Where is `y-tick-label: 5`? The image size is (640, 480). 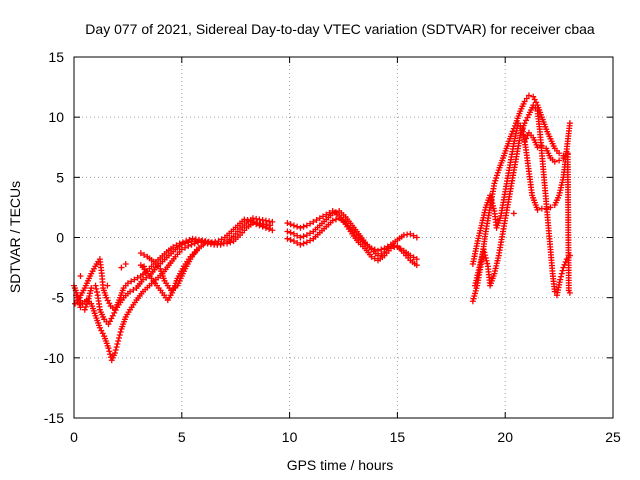 y-tick-label: 5 is located at coordinates (60, 177).